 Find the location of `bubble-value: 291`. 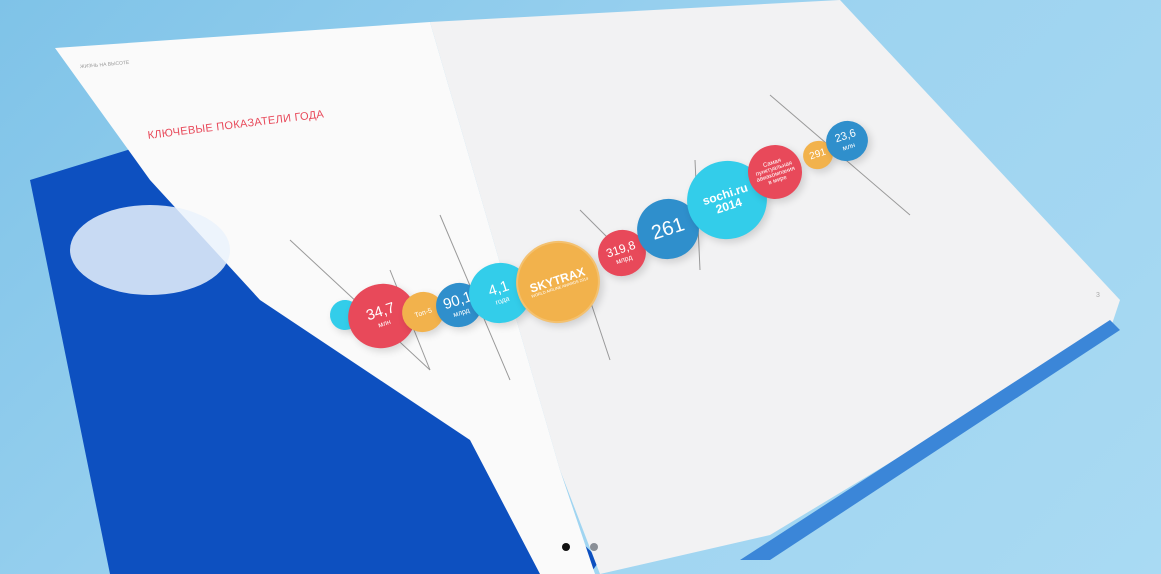

bubble-value: 291 is located at coordinates (818, 154).